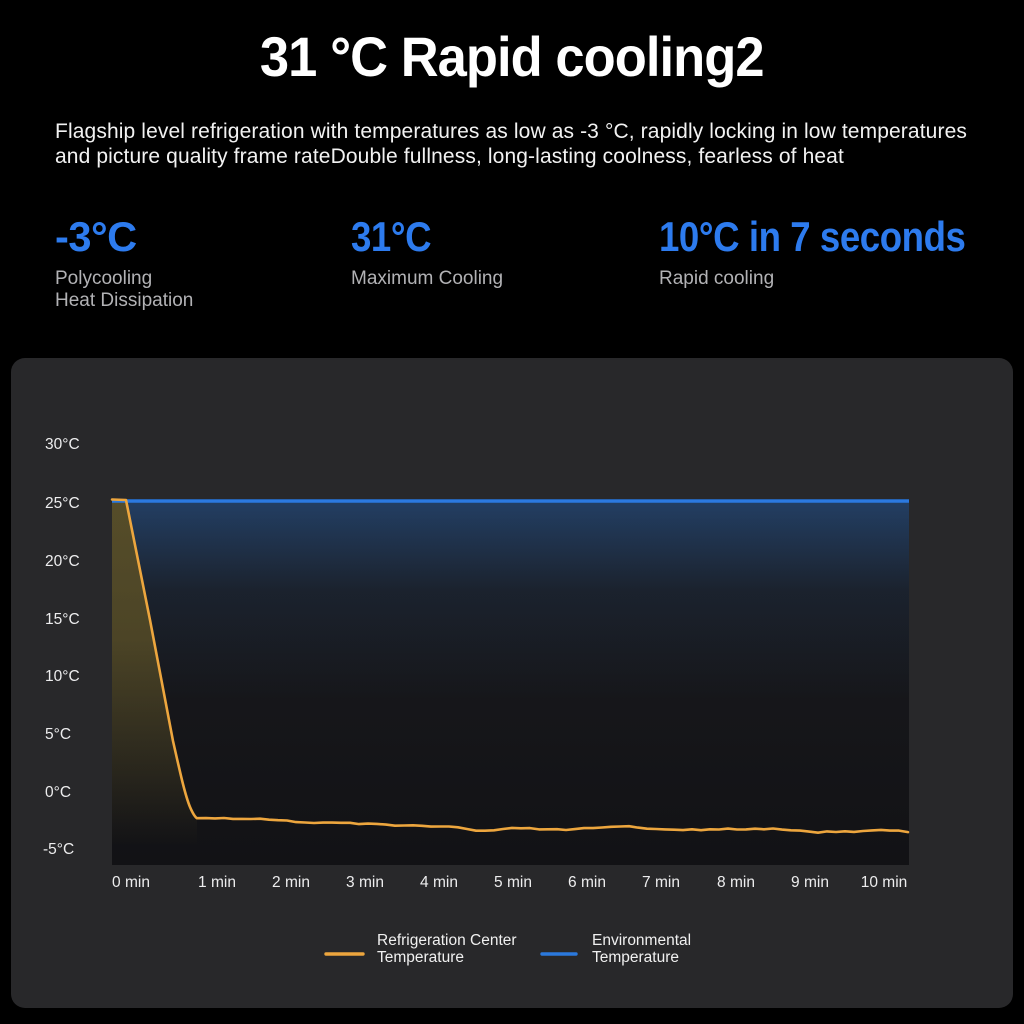 The image size is (1024, 1024). Describe the element at coordinates (736, 882) in the screenshot. I see `svg-text: 8 min` at that location.